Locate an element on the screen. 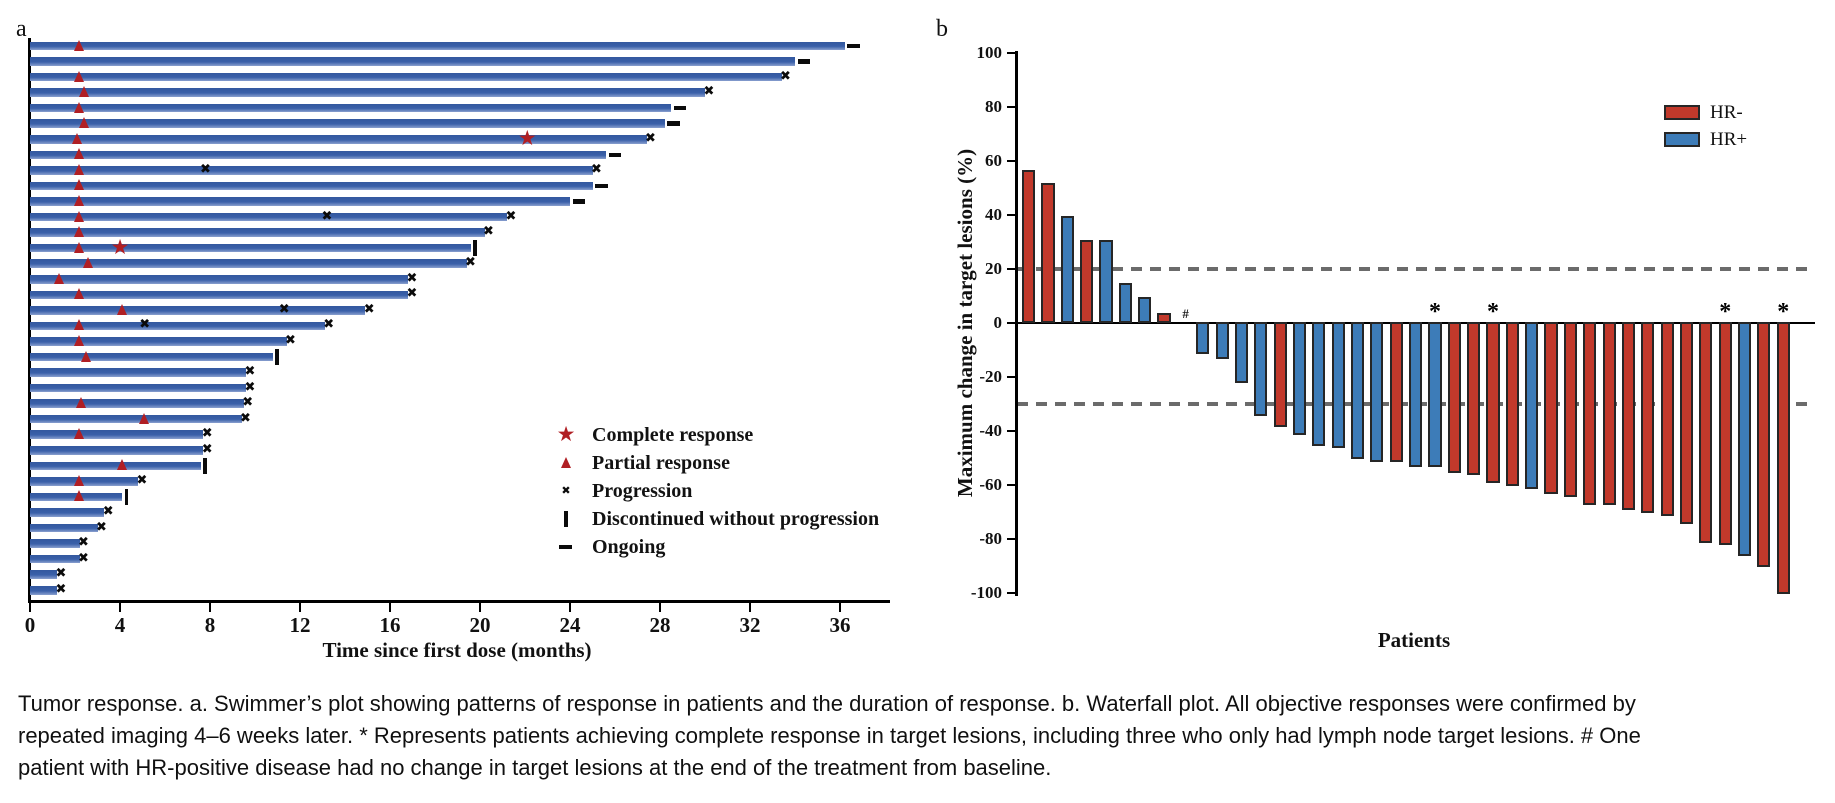 Image resolution: width=1835 pixels, height=803 pixels. swimmer-x-tick-label: 8 is located at coordinates (210, 625).